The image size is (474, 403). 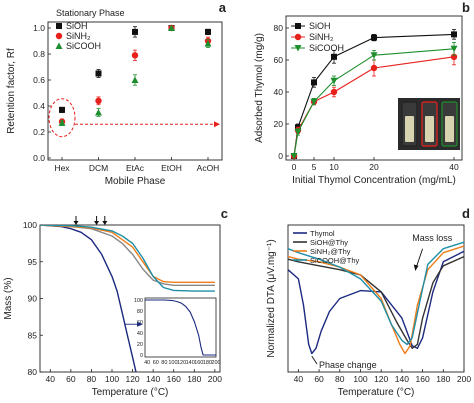 I want to click on panel-a-highlight-ellipse, so click(x=62, y=118).